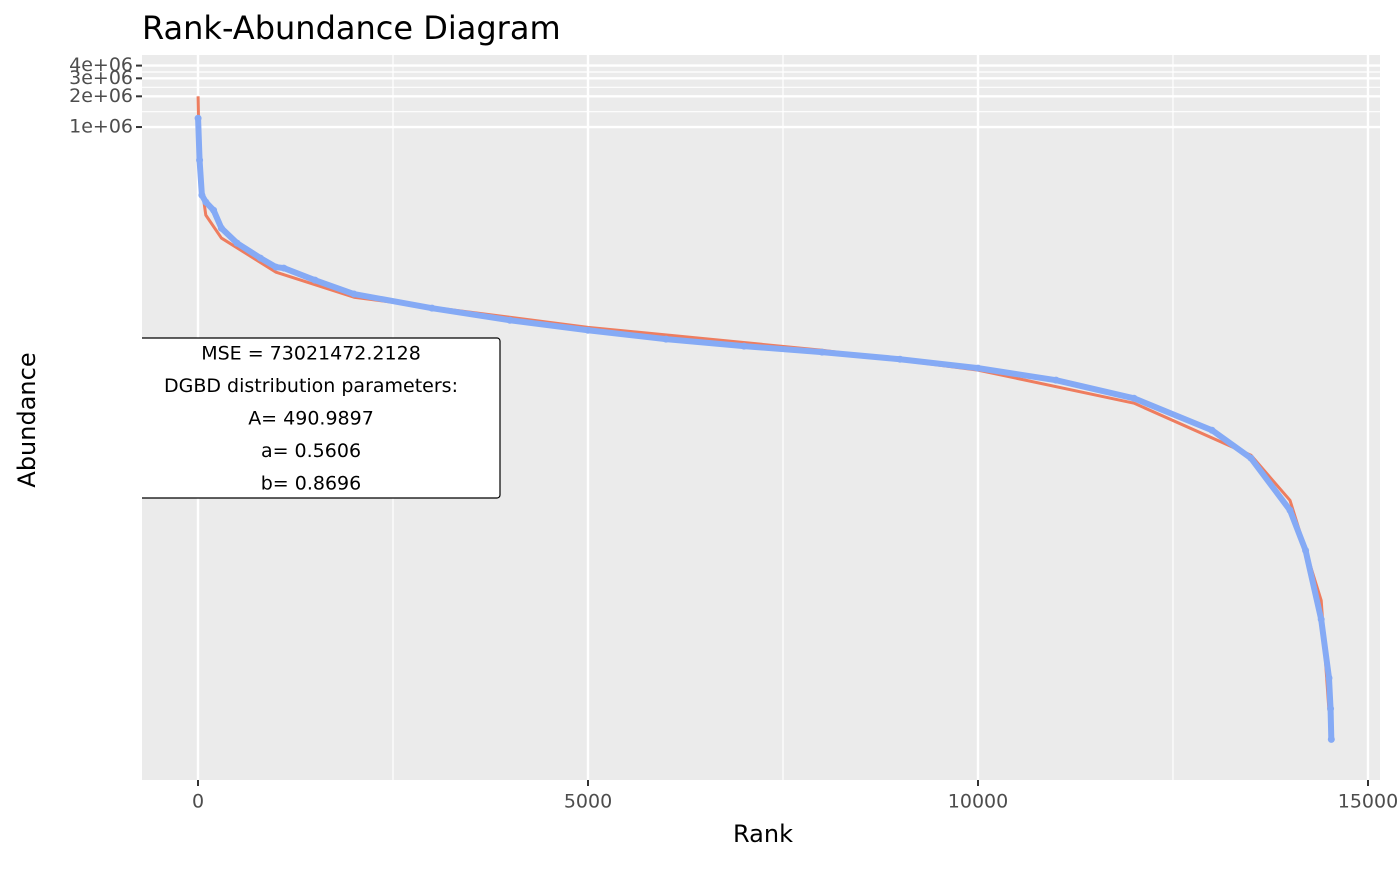 The image size is (1400, 869). Describe the element at coordinates (101, 127) in the screenshot. I see `y-tick-label: 1e+06` at that location.